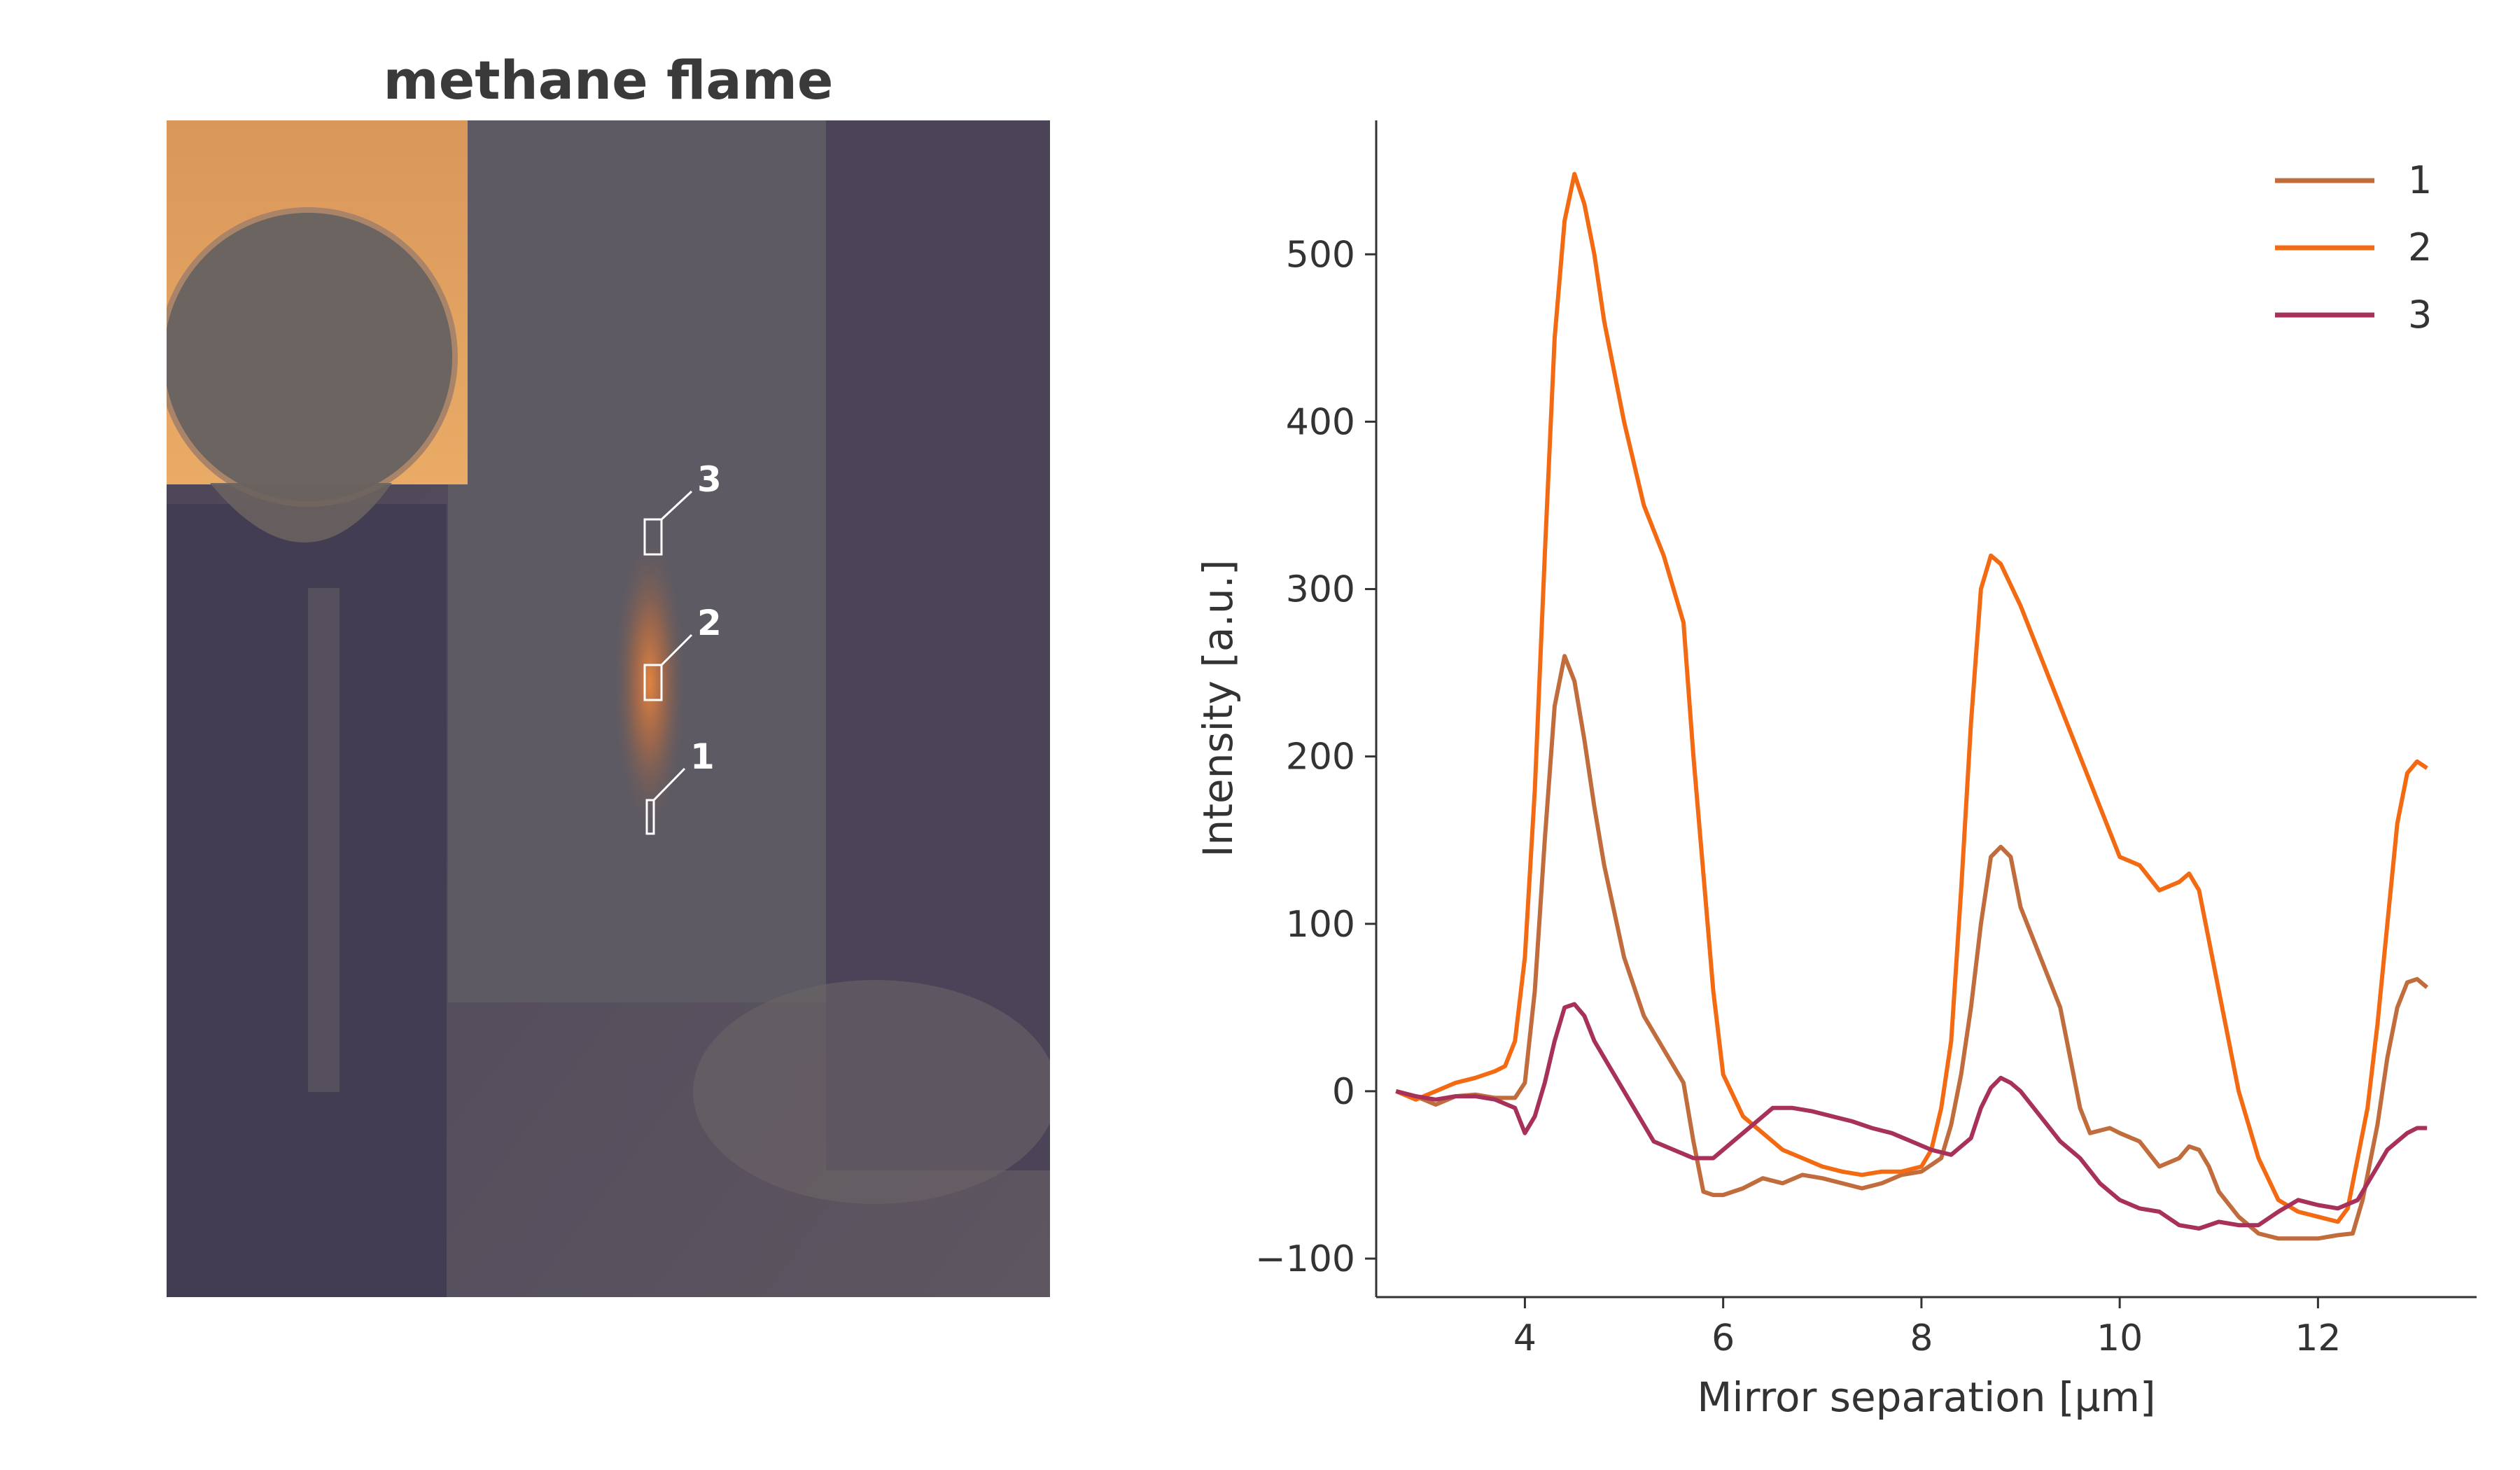 The image size is (2520, 1470). What do you see at coordinates (2119, 1338) in the screenshot?
I see `x-tick-label: 10` at bounding box center [2119, 1338].